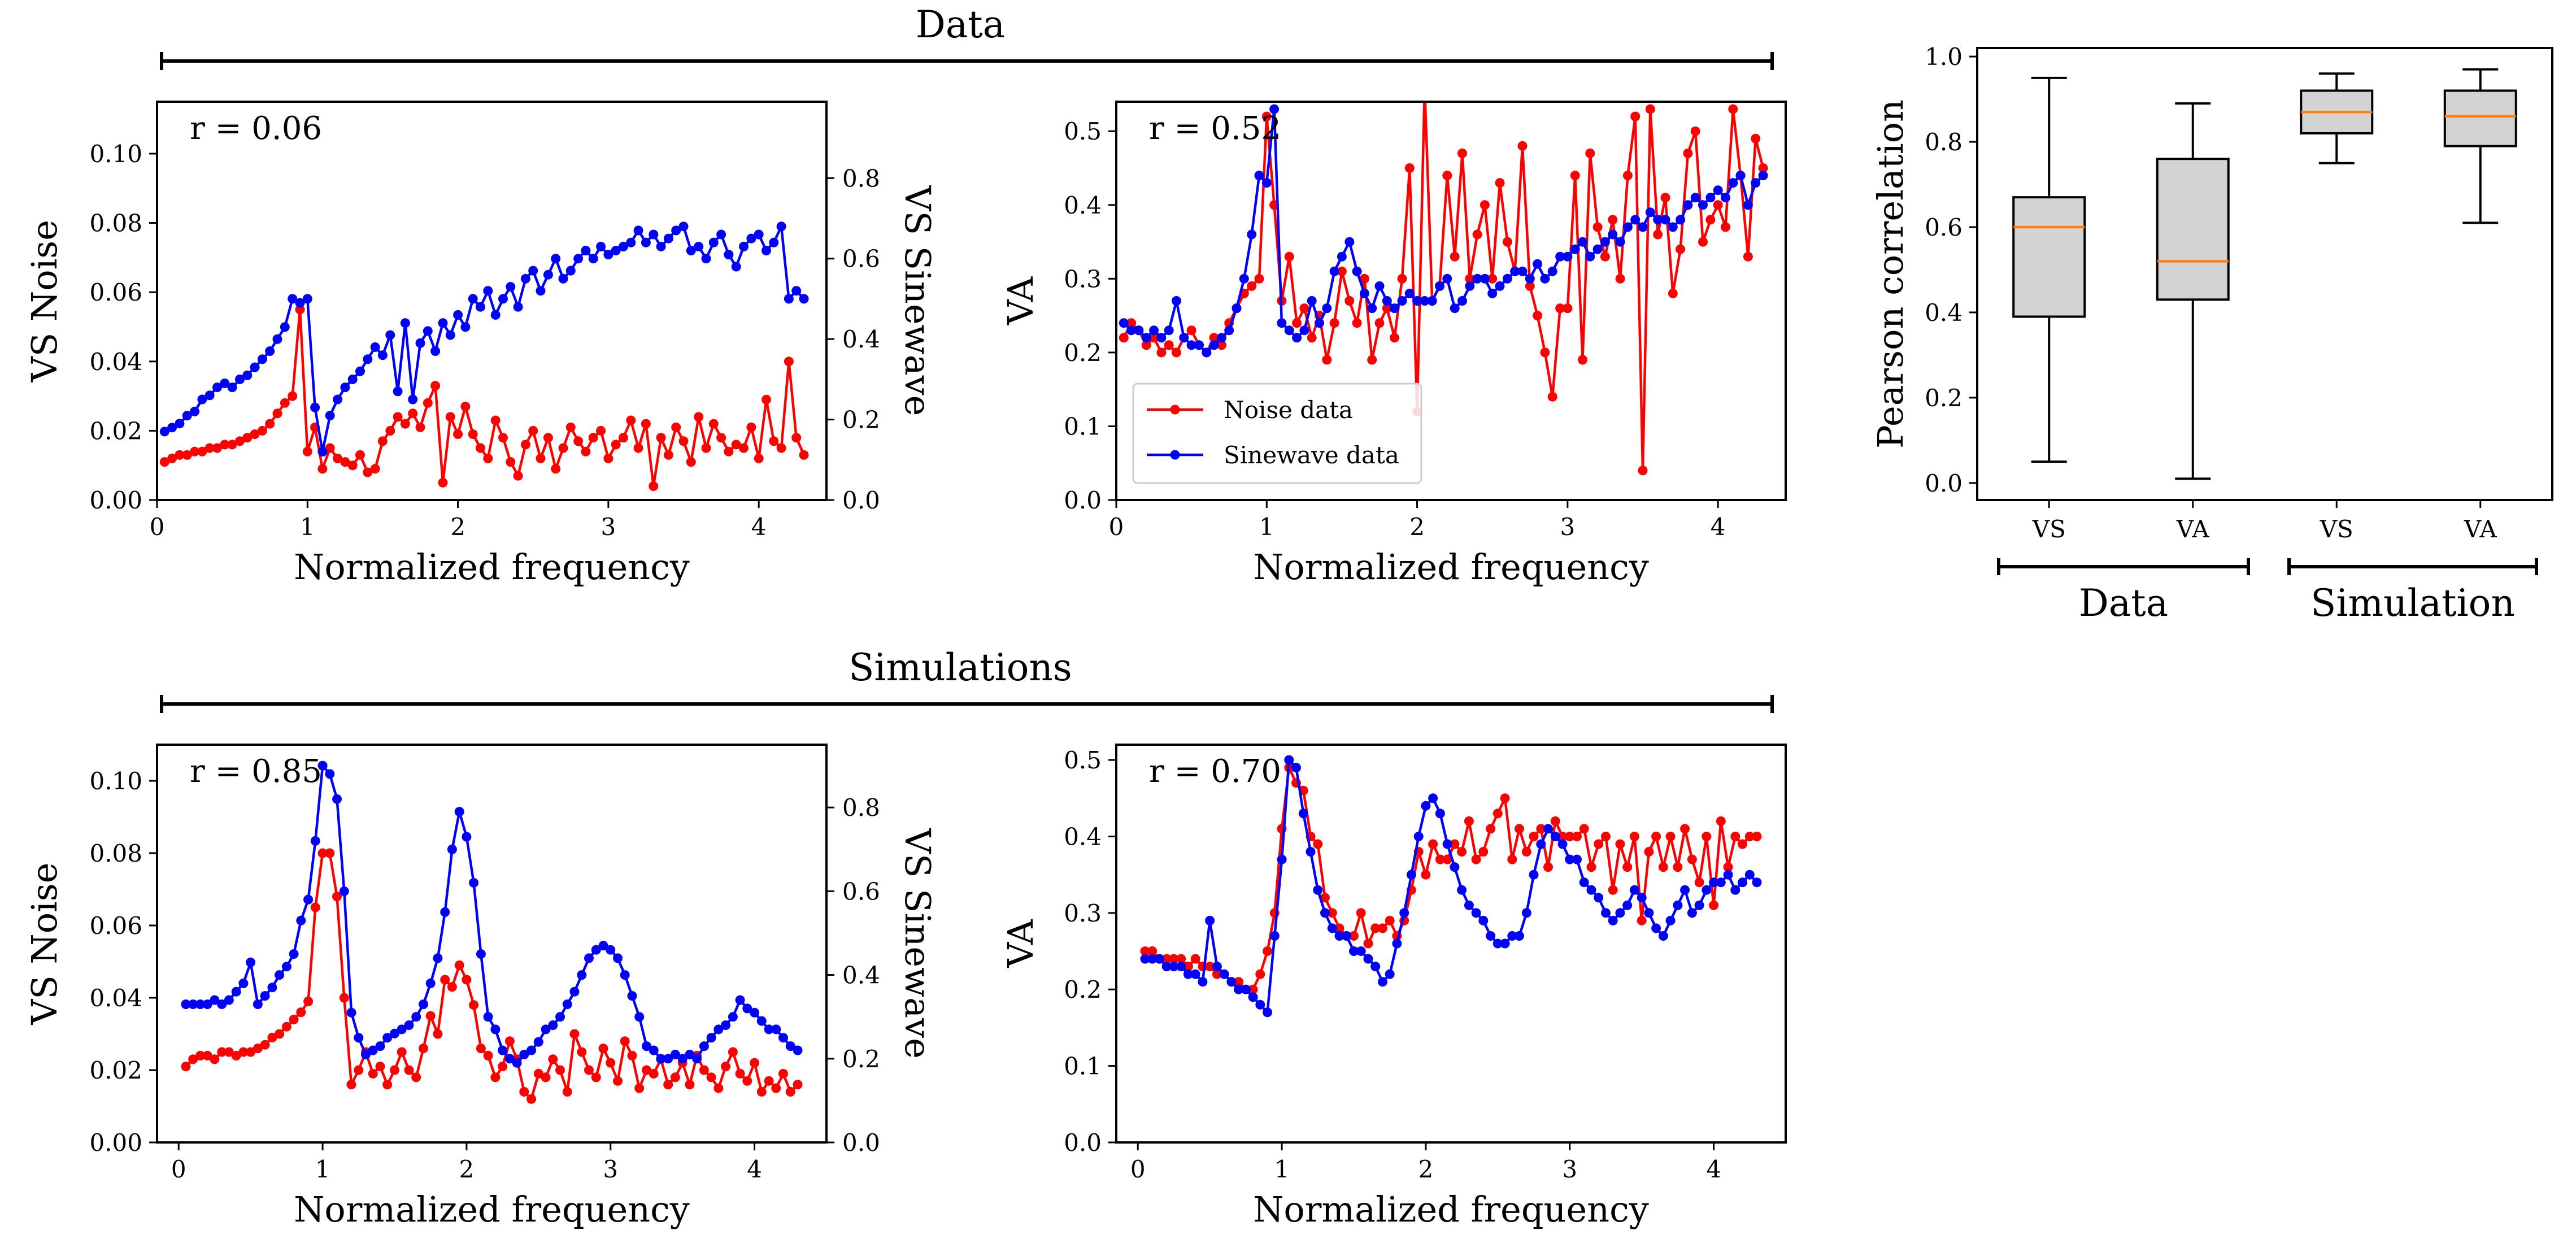 This screenshot has height=1243, width=2576. Describe the element at coordinates (115, 431) in the screenshot. I see `y-tick-label: 0.02` at that location.